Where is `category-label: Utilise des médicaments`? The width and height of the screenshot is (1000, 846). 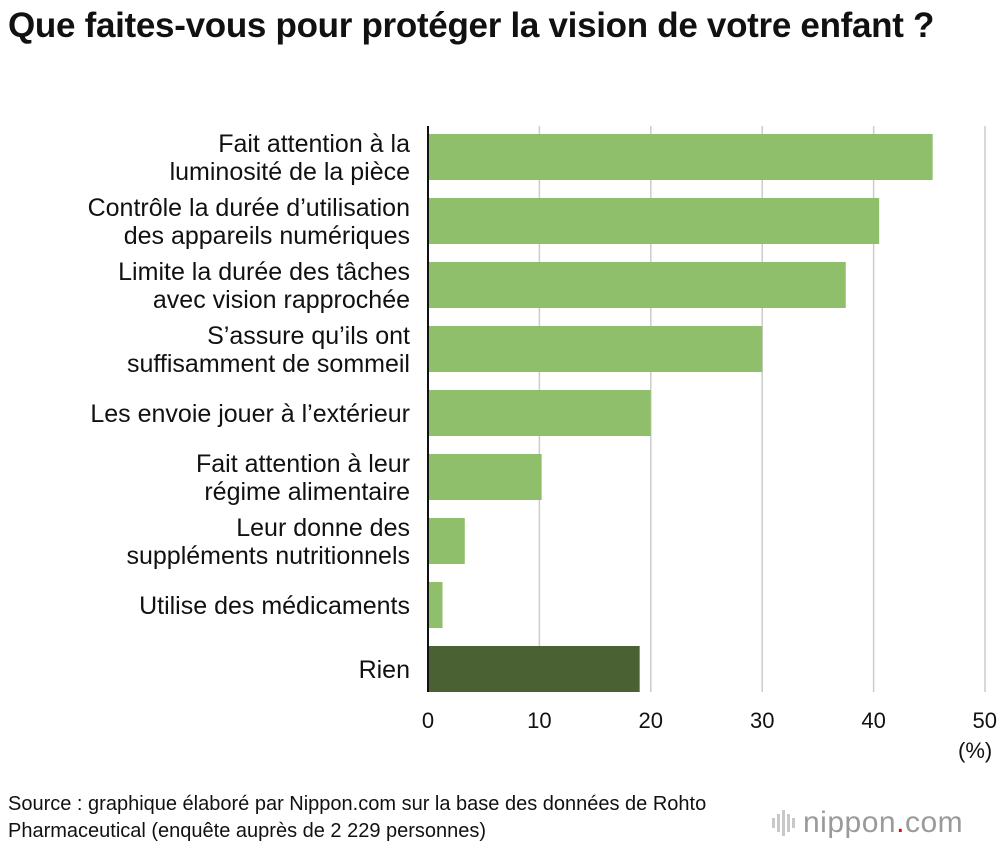
category-label: Utilise des médicaments is located at coordinates (274, 606).